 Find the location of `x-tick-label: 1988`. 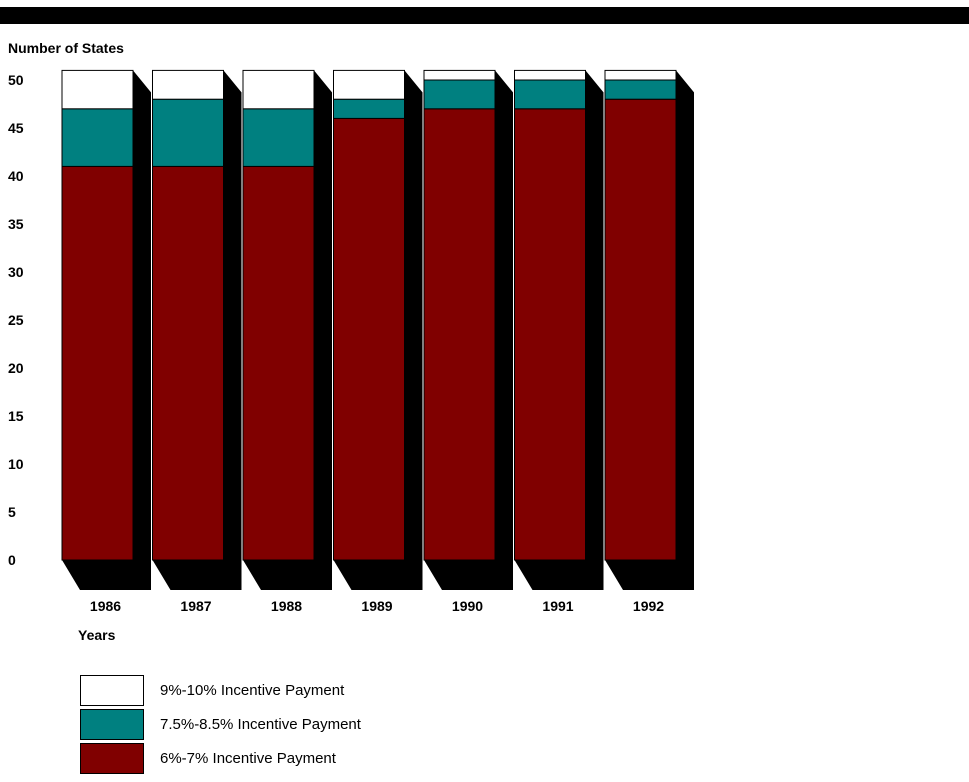

x-tick-label: 1988 is located at coordinates (286, 606).